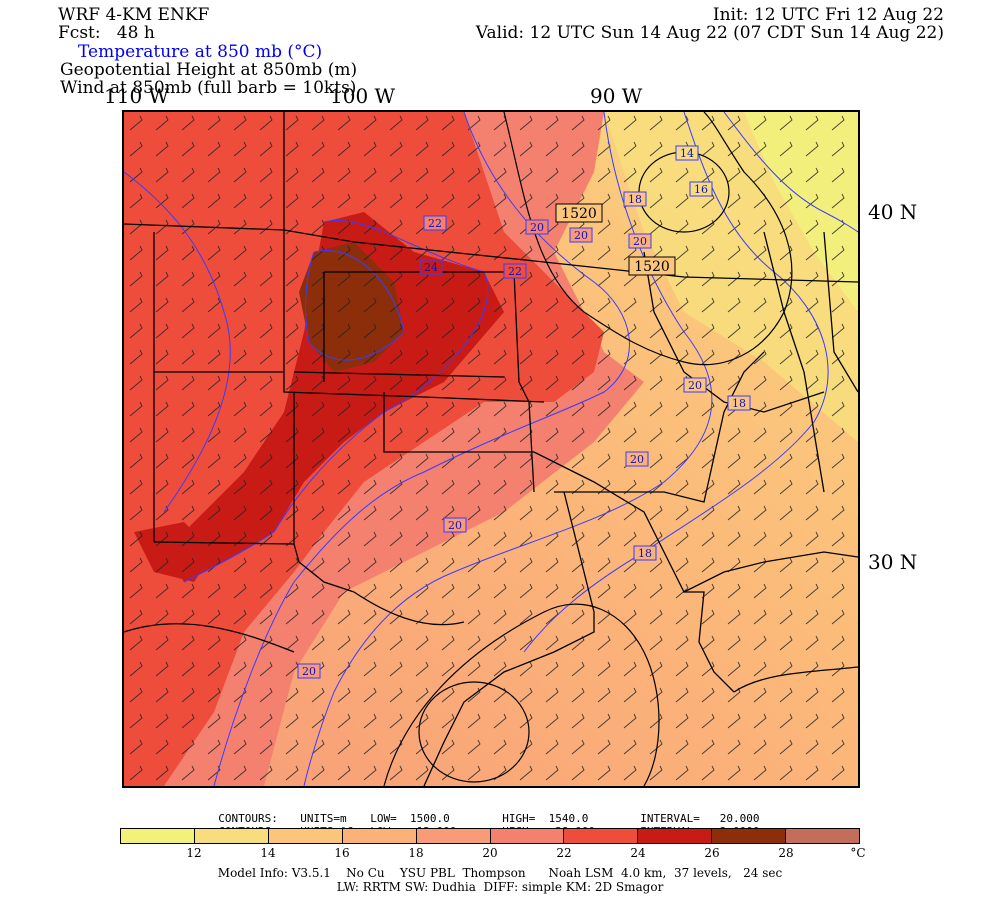 The image size is (1000, 900). I want to click on colorbar-tick-label: 16, so click(342, 853).